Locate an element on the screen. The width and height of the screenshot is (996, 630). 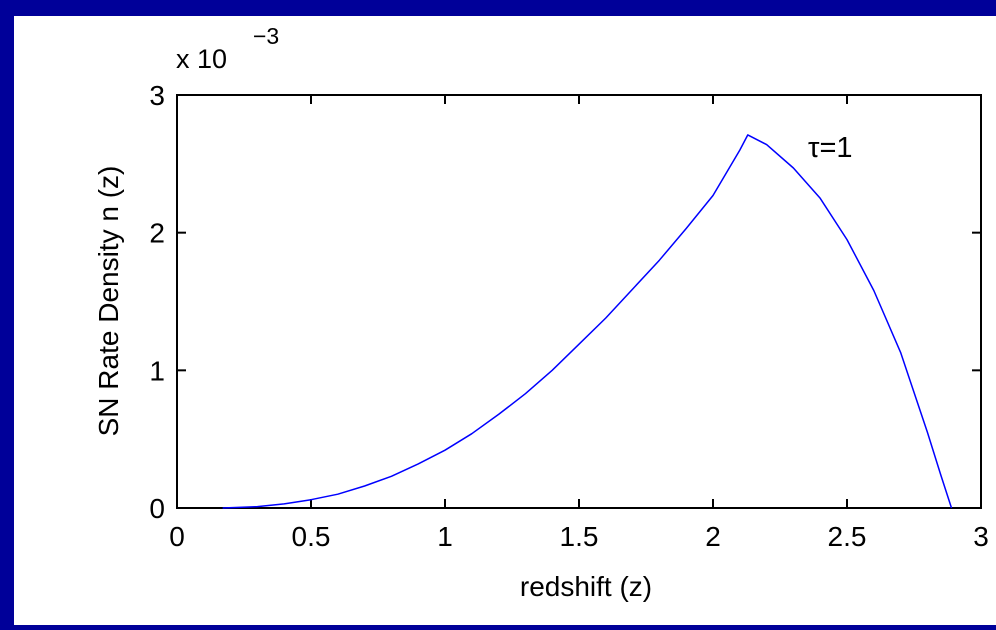
y-axis-label: SN Rate Density n (z) is located at coordinates (108, 301).